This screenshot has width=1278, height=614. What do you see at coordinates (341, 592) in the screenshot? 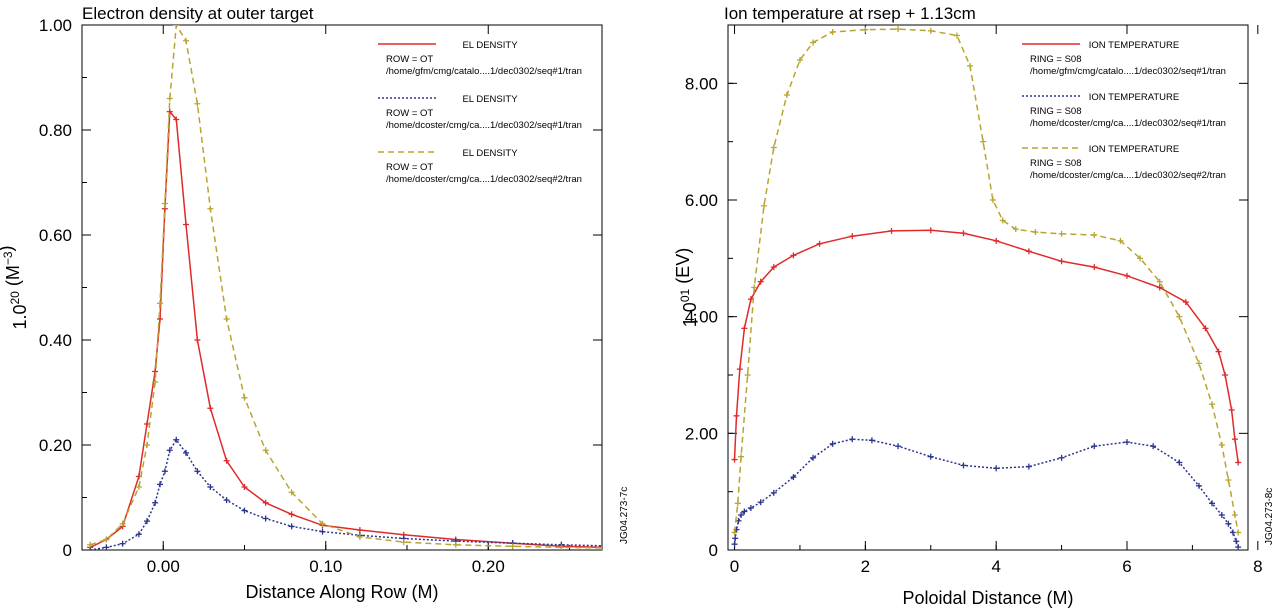
I see `x-axis-label: Distance Along Row (M)` at bounding box center [341, 592].